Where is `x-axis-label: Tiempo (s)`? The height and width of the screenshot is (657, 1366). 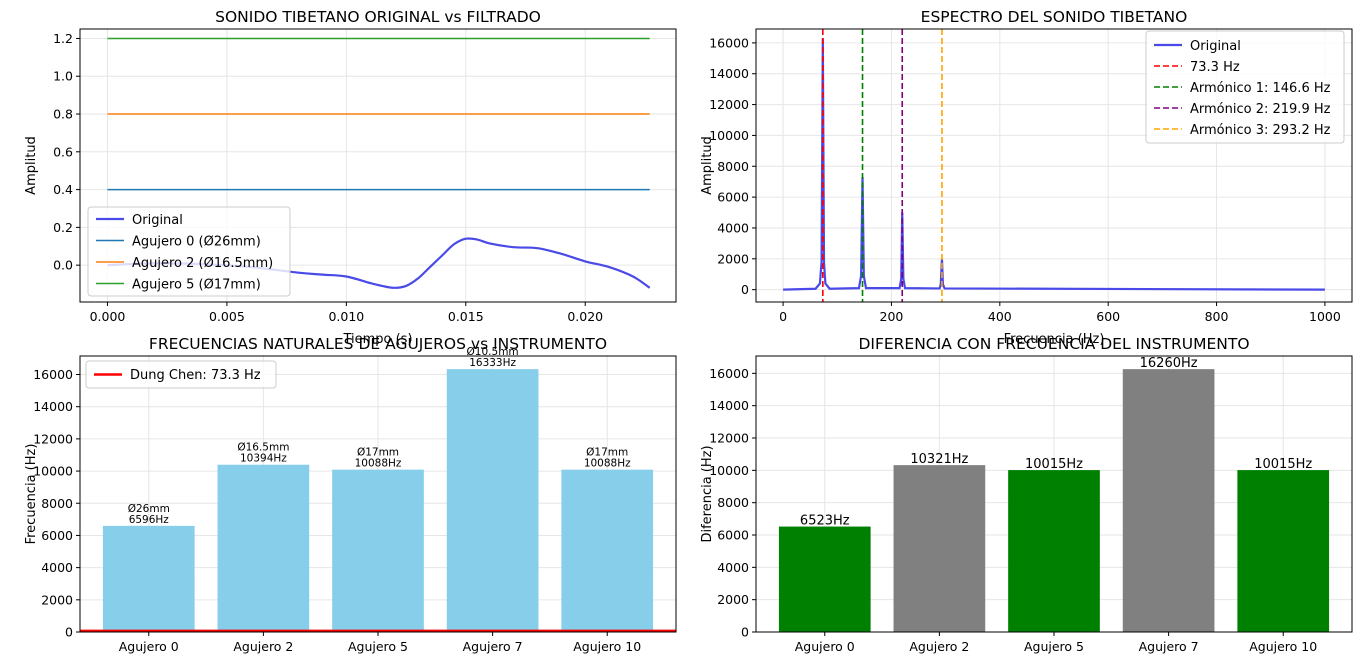
x-axis-label: Tiempo (s) is located at coordinates (377, 339).